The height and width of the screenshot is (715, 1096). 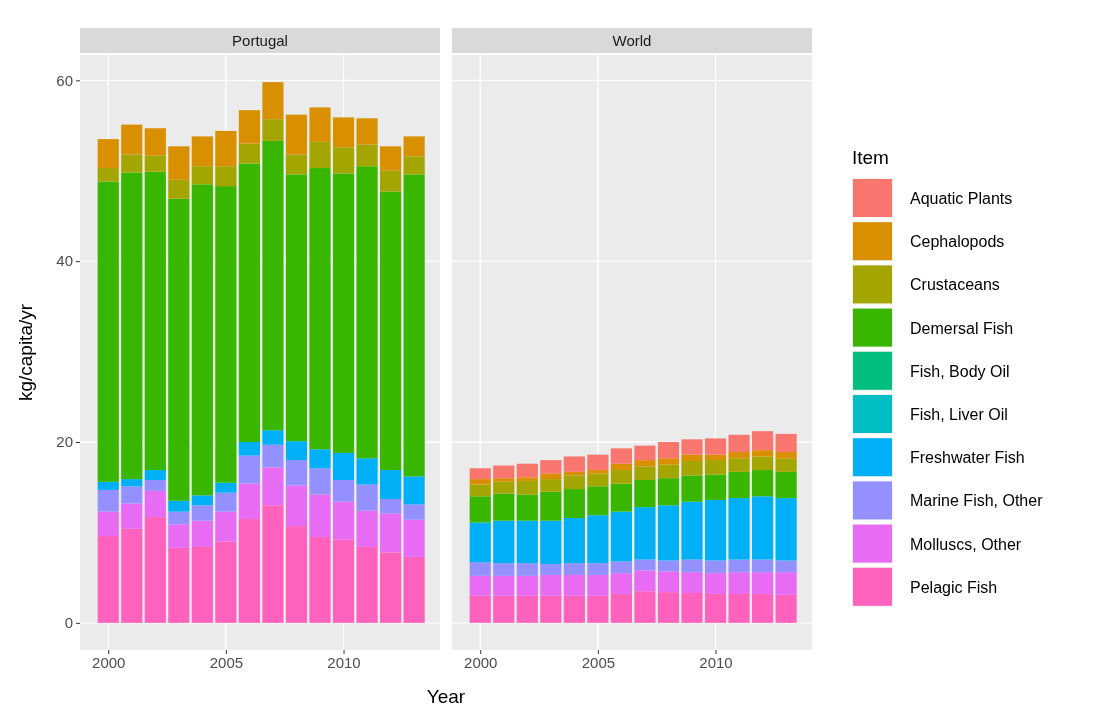 I want to click on x-tick-label: 2005, so click(x=598, y=662).